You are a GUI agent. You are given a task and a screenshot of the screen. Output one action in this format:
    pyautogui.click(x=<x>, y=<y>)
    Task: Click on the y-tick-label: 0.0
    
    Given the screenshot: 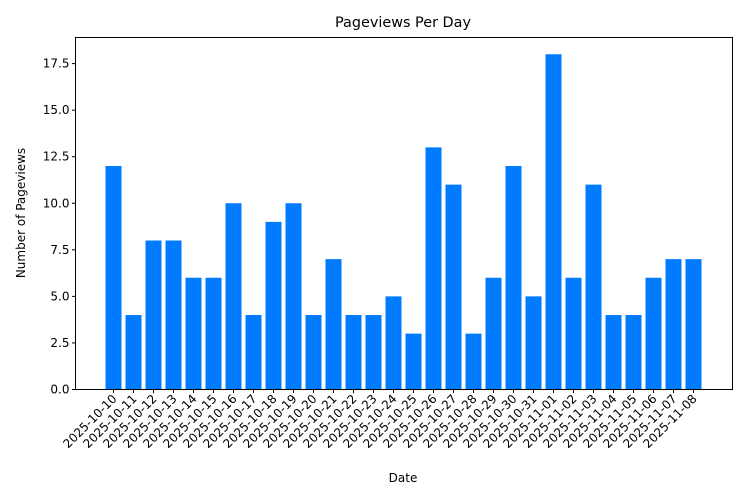 What is the action you would take?
    pyautogui.click(x=59, y=390)
    